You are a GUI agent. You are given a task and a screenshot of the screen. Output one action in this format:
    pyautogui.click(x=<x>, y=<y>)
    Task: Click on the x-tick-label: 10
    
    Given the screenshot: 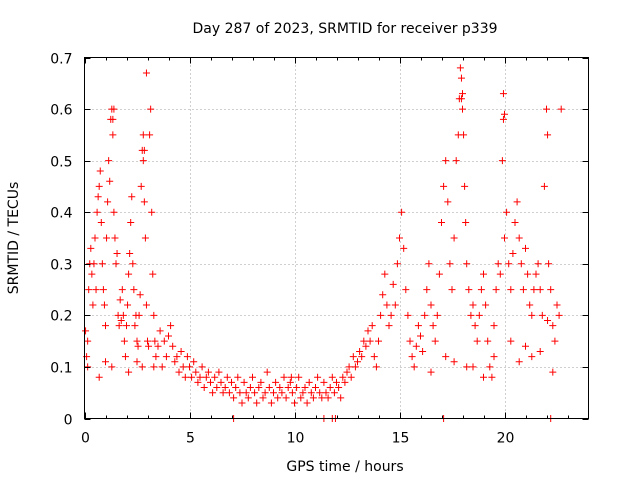 What is the action you would take?
    pyautogui.click(x=296, y=439)
    